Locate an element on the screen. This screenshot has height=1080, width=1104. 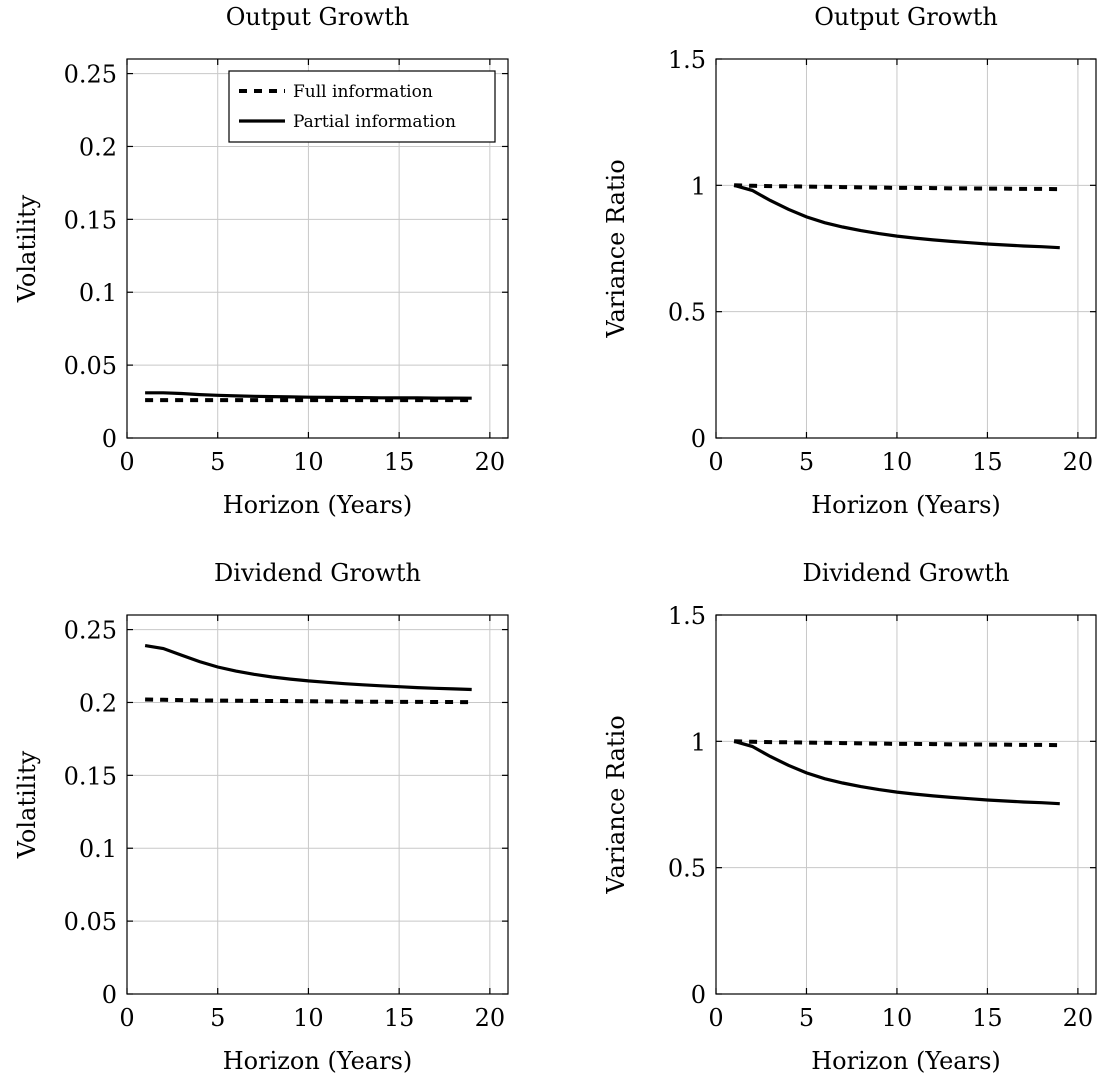
legend: Full information Partial information is located at coordinates (362, 106).